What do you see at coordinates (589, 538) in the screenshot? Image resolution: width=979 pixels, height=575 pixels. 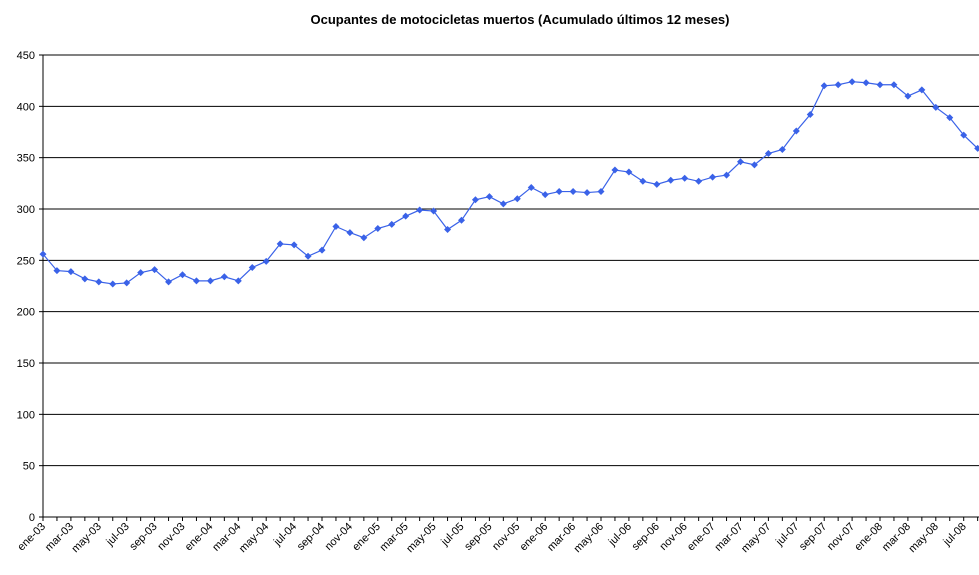 I see `x-tick-label: may-06` at bounding box center [589, 538].